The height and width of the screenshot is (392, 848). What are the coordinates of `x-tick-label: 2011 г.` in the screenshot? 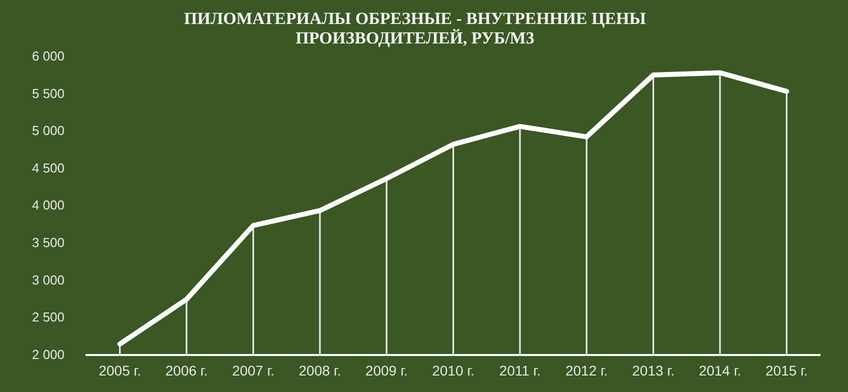 It's located at (520, 370).